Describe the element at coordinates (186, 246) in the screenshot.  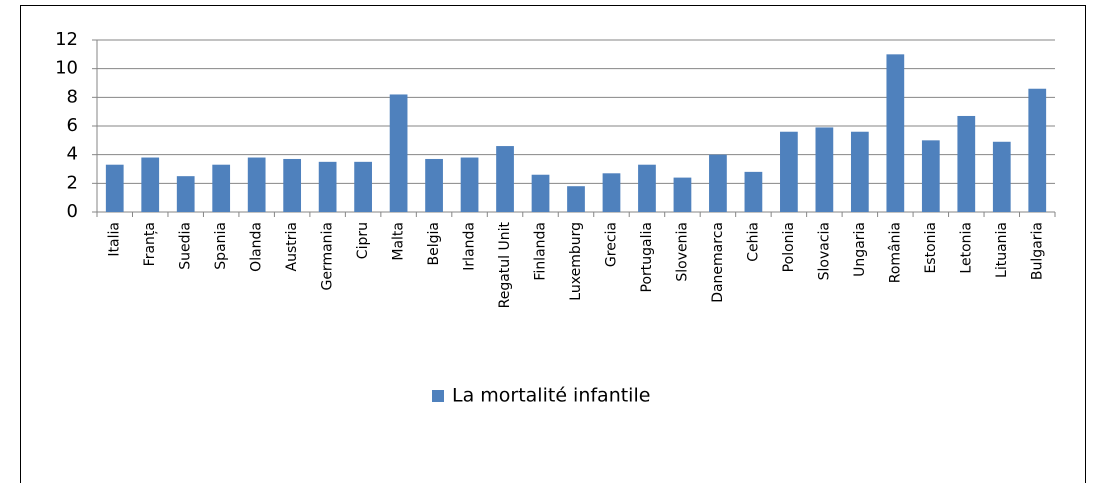
I see `x-tick-label: Suedia` at that location.